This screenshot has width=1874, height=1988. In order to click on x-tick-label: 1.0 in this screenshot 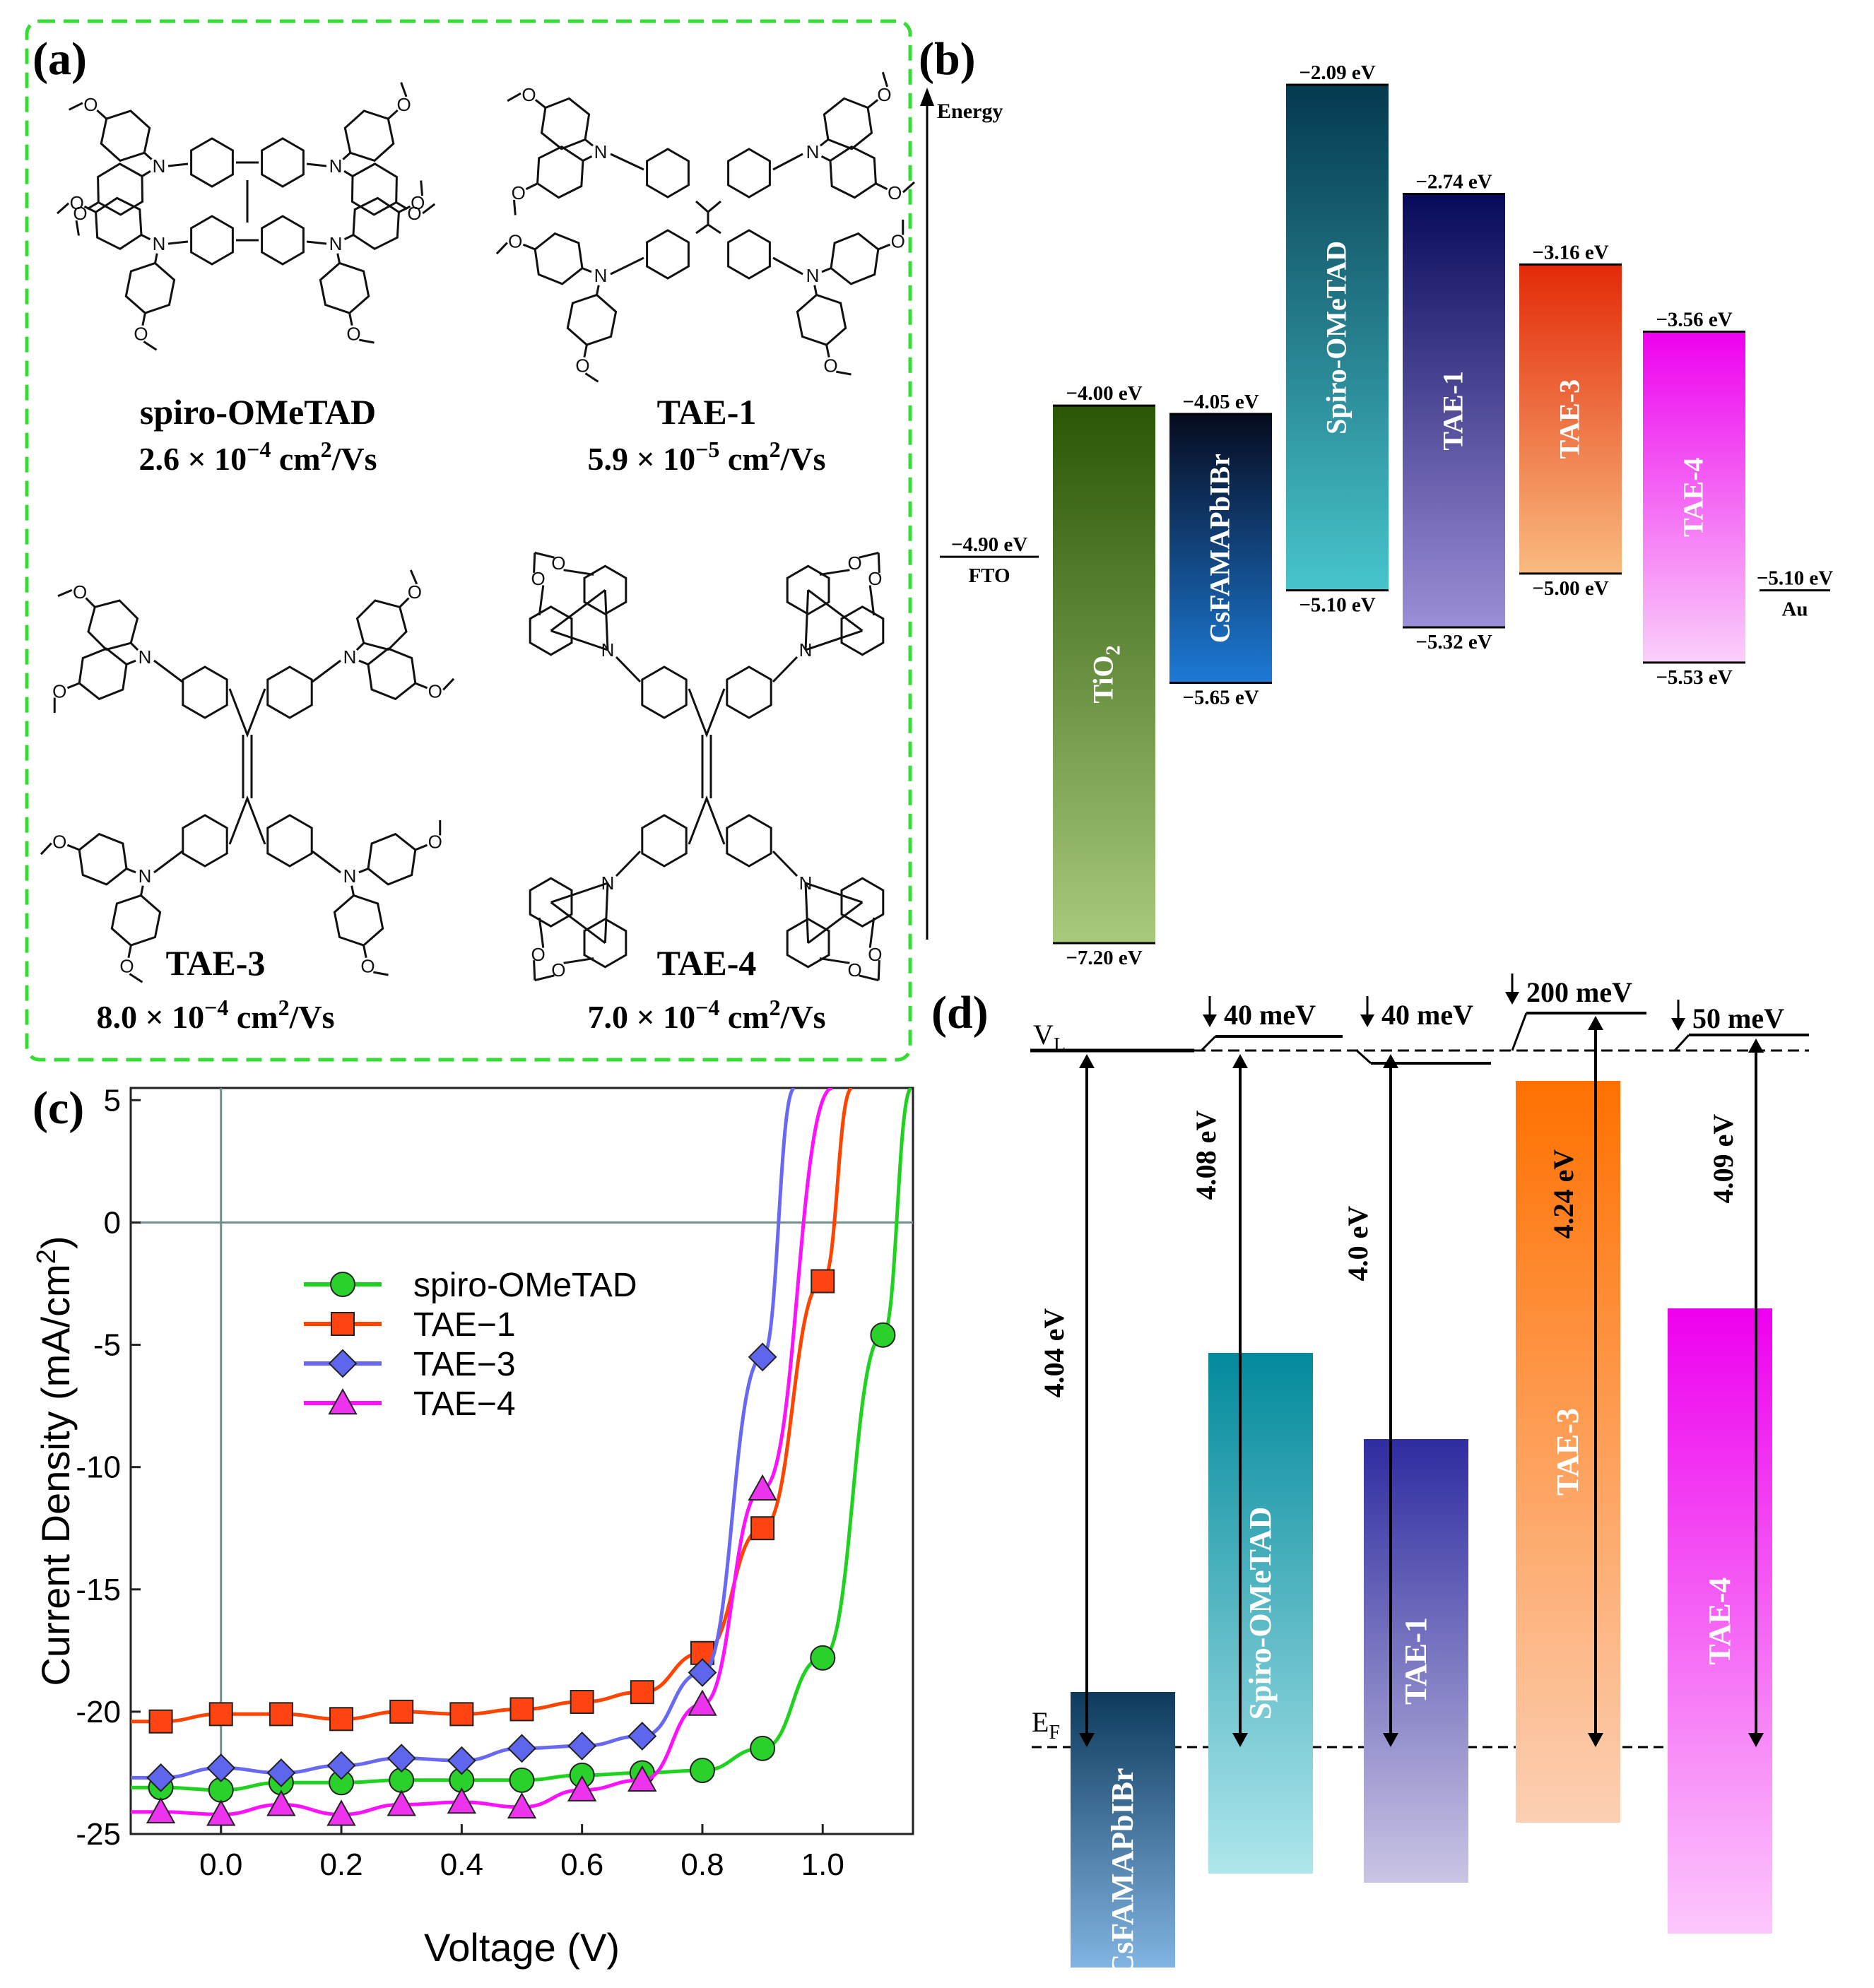, I will do `click(822, 1864)`.